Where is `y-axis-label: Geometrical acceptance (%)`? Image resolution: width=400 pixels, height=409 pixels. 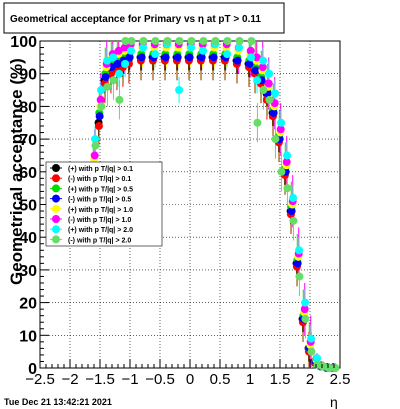 y-axis-label: Geometrical acceptance (%) is located at coordinates (16, 171).